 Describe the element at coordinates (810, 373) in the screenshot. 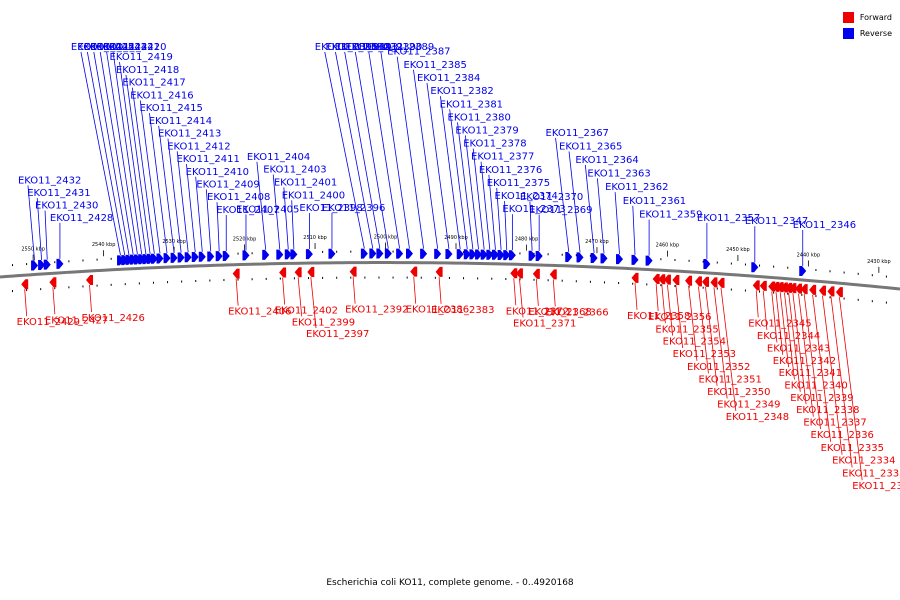

I see `gene-label: EKO11_2341` at that location.